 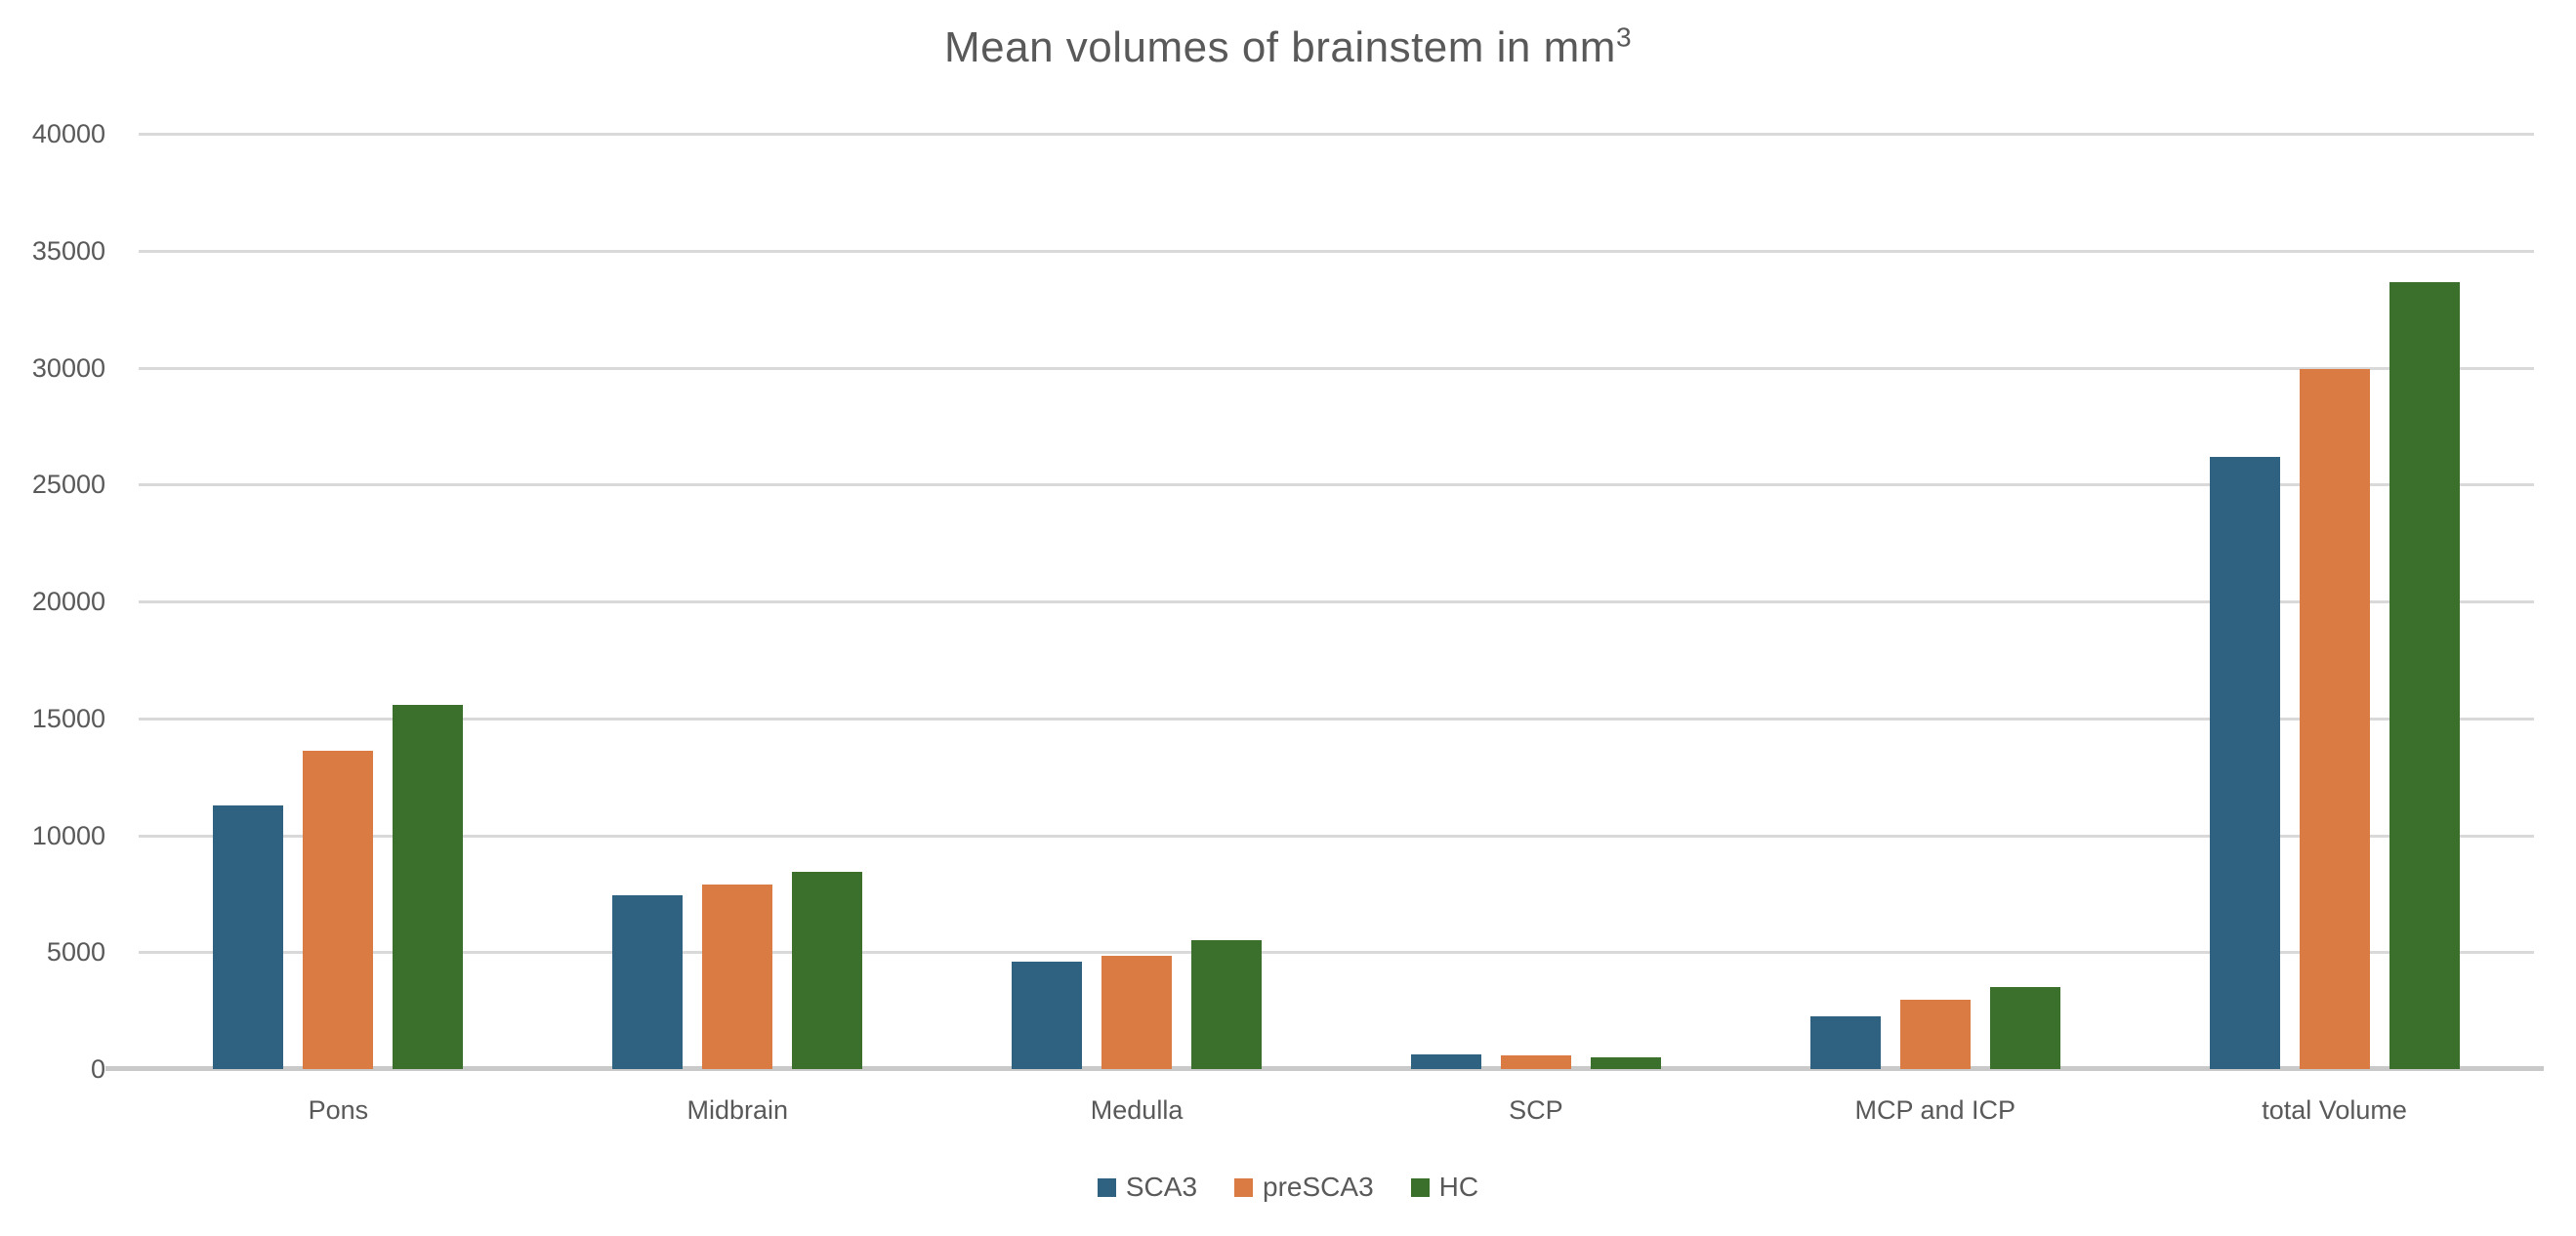 I want to click on bar-hc-medulla, so click(x=1227, y=1004).